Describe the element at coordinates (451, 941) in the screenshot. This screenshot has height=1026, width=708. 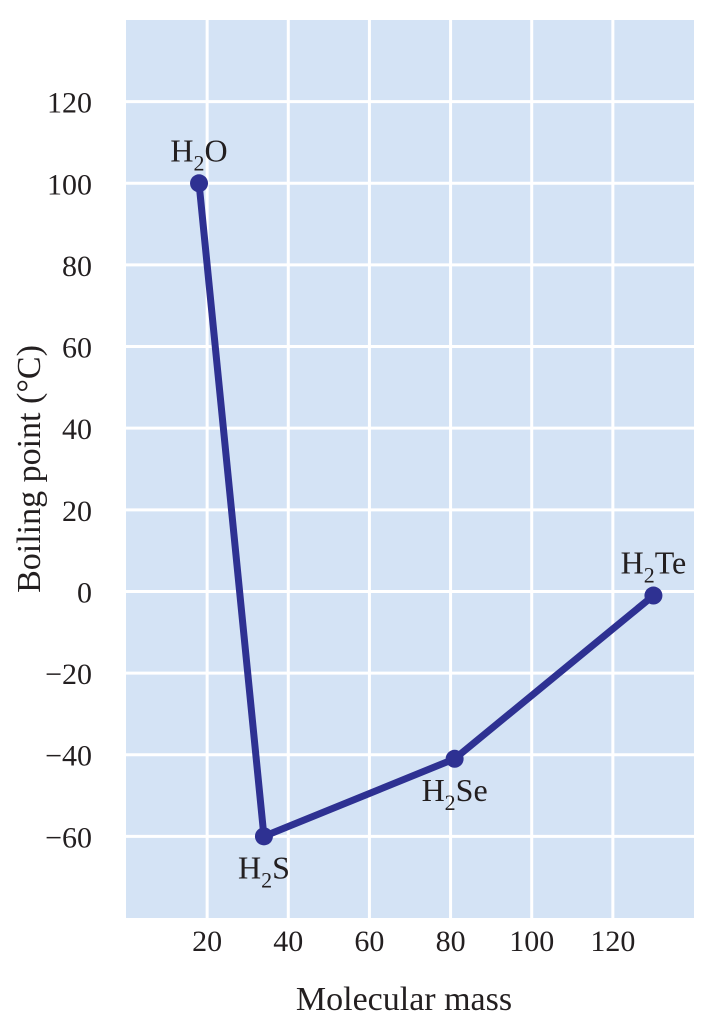
I see `x-tick-label: 80` at that location.